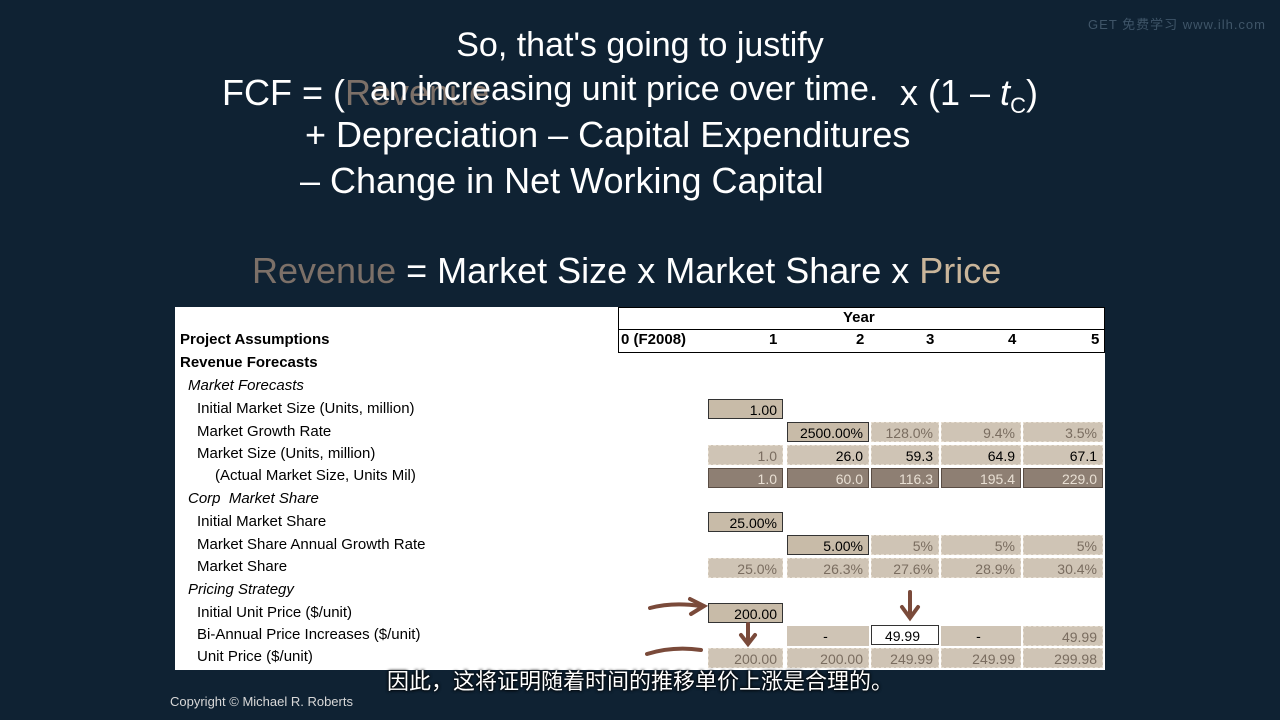 This screenshot has width=1280, height=720. What do you see at coordinates (241, 589) in the screenshot?
I see `pricing-strategy-heading: Pricing Strategy` at bounding box center [241, 589].